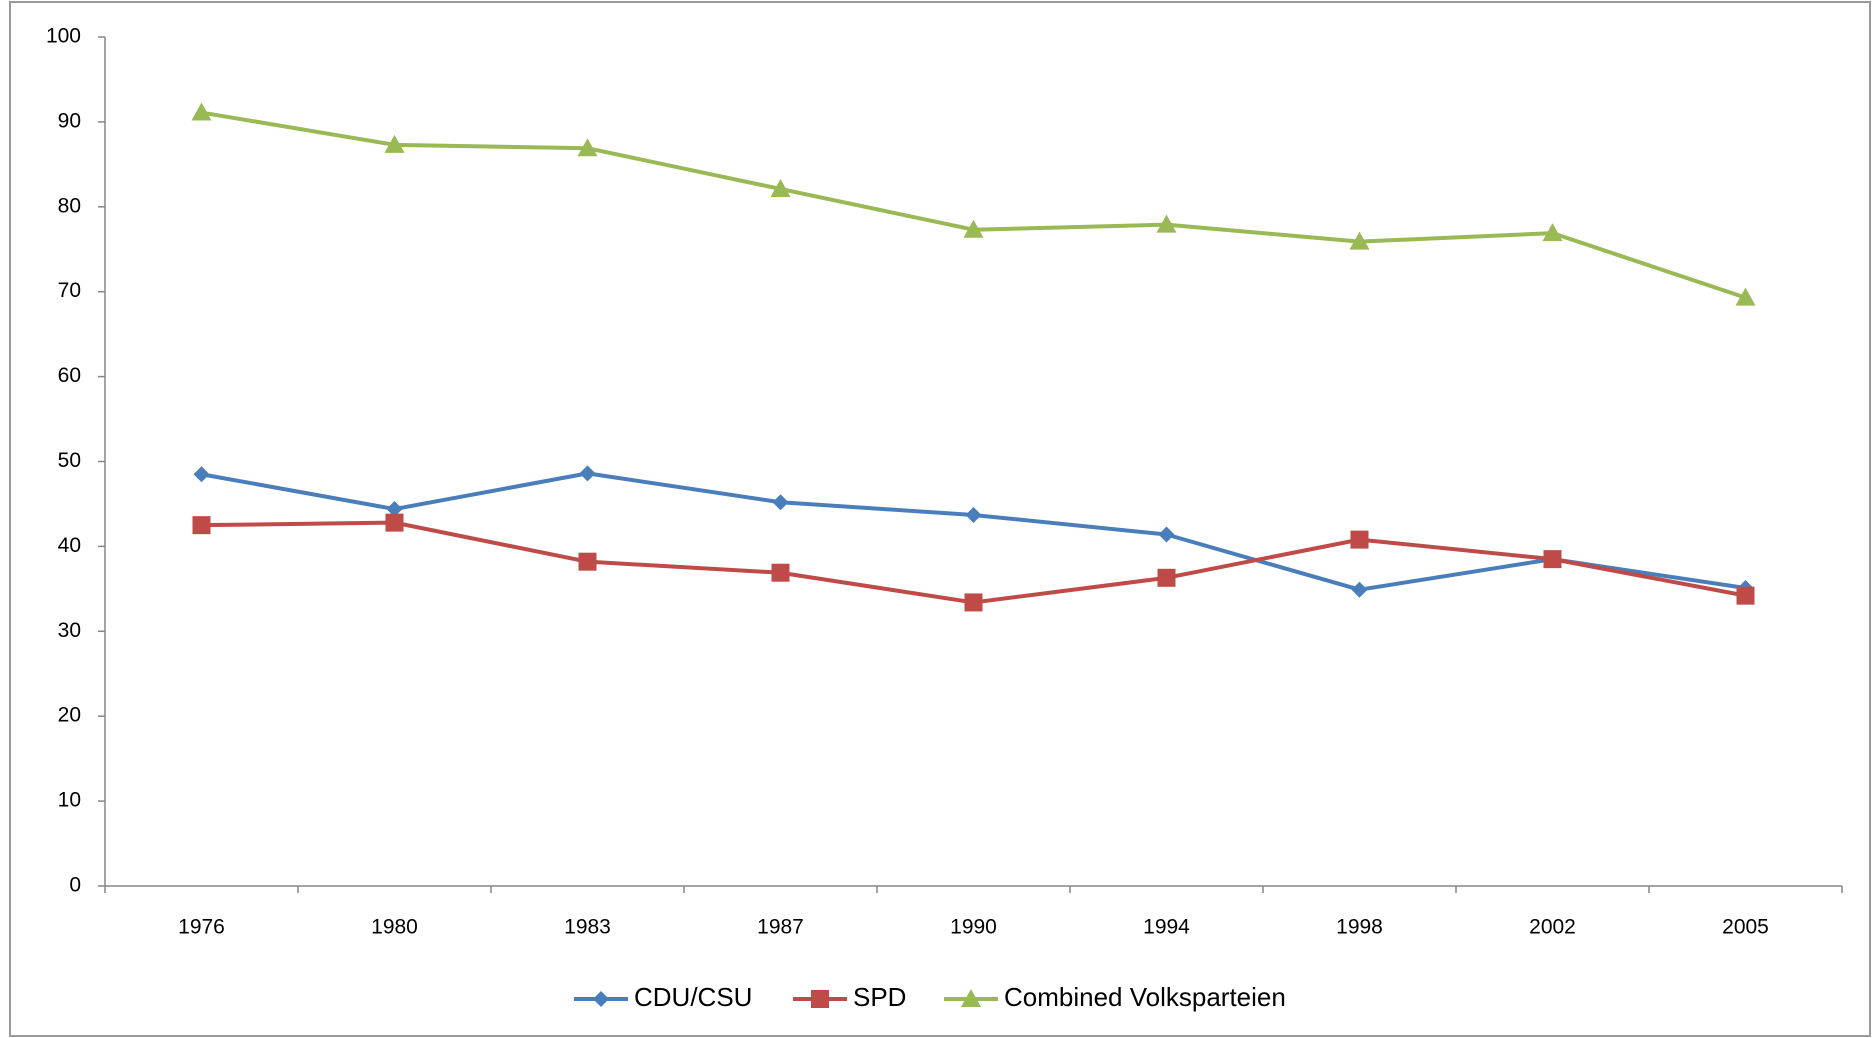 Image resolution: width=1874 pixels, height=1038 pixels. What do you see at coordinates (69, 545) in the screenshot?
I see `y-tick-label: 40` at bounding box center [69, 545].